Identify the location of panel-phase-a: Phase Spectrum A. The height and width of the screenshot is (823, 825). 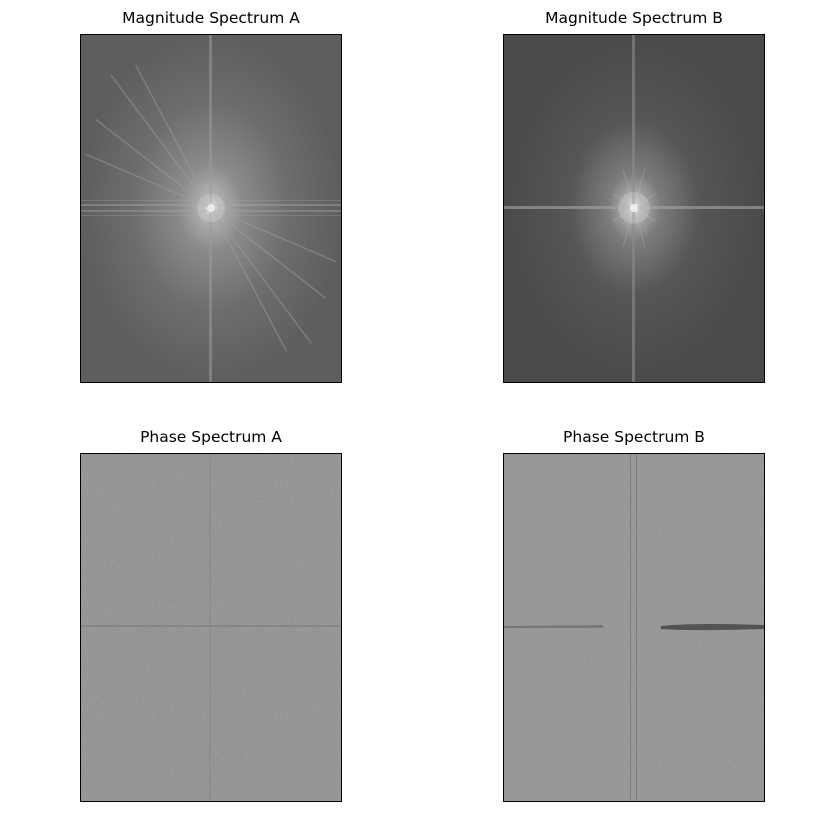
(211, 615).